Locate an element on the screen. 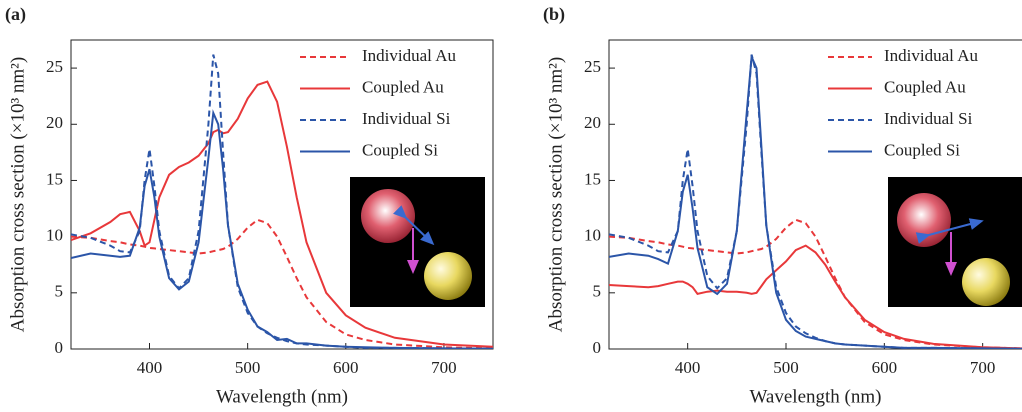 Image resolution: width=1022 pixels, height=412 pixels. panel-label: (b) is located at coordinates (554, 14).